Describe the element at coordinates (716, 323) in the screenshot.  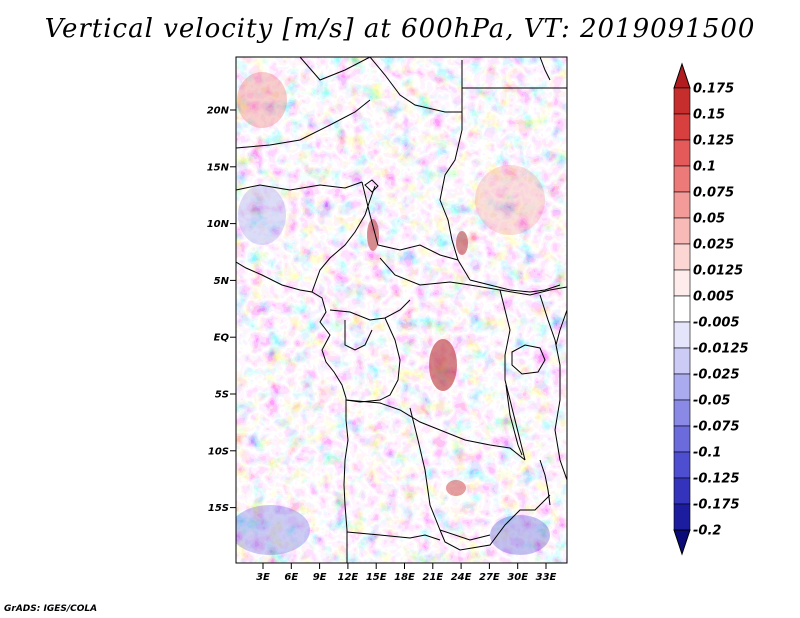
I see `colorbar-label: -0.005` at that location.